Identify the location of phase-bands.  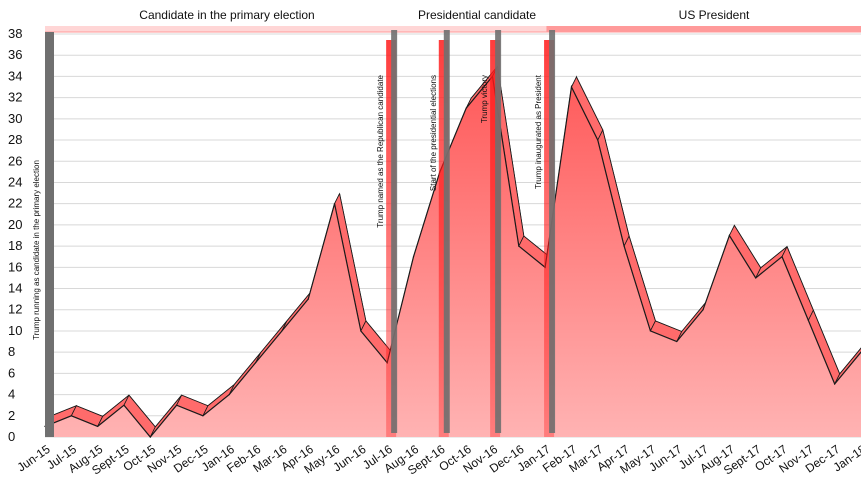
(453, 29).